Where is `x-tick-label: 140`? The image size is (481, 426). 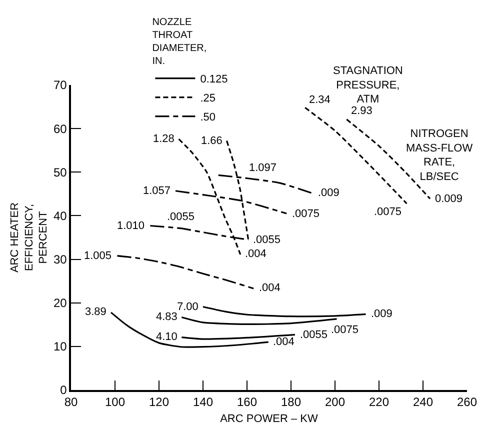 x-tick-label: 140 is located at coordinates (203, 402).